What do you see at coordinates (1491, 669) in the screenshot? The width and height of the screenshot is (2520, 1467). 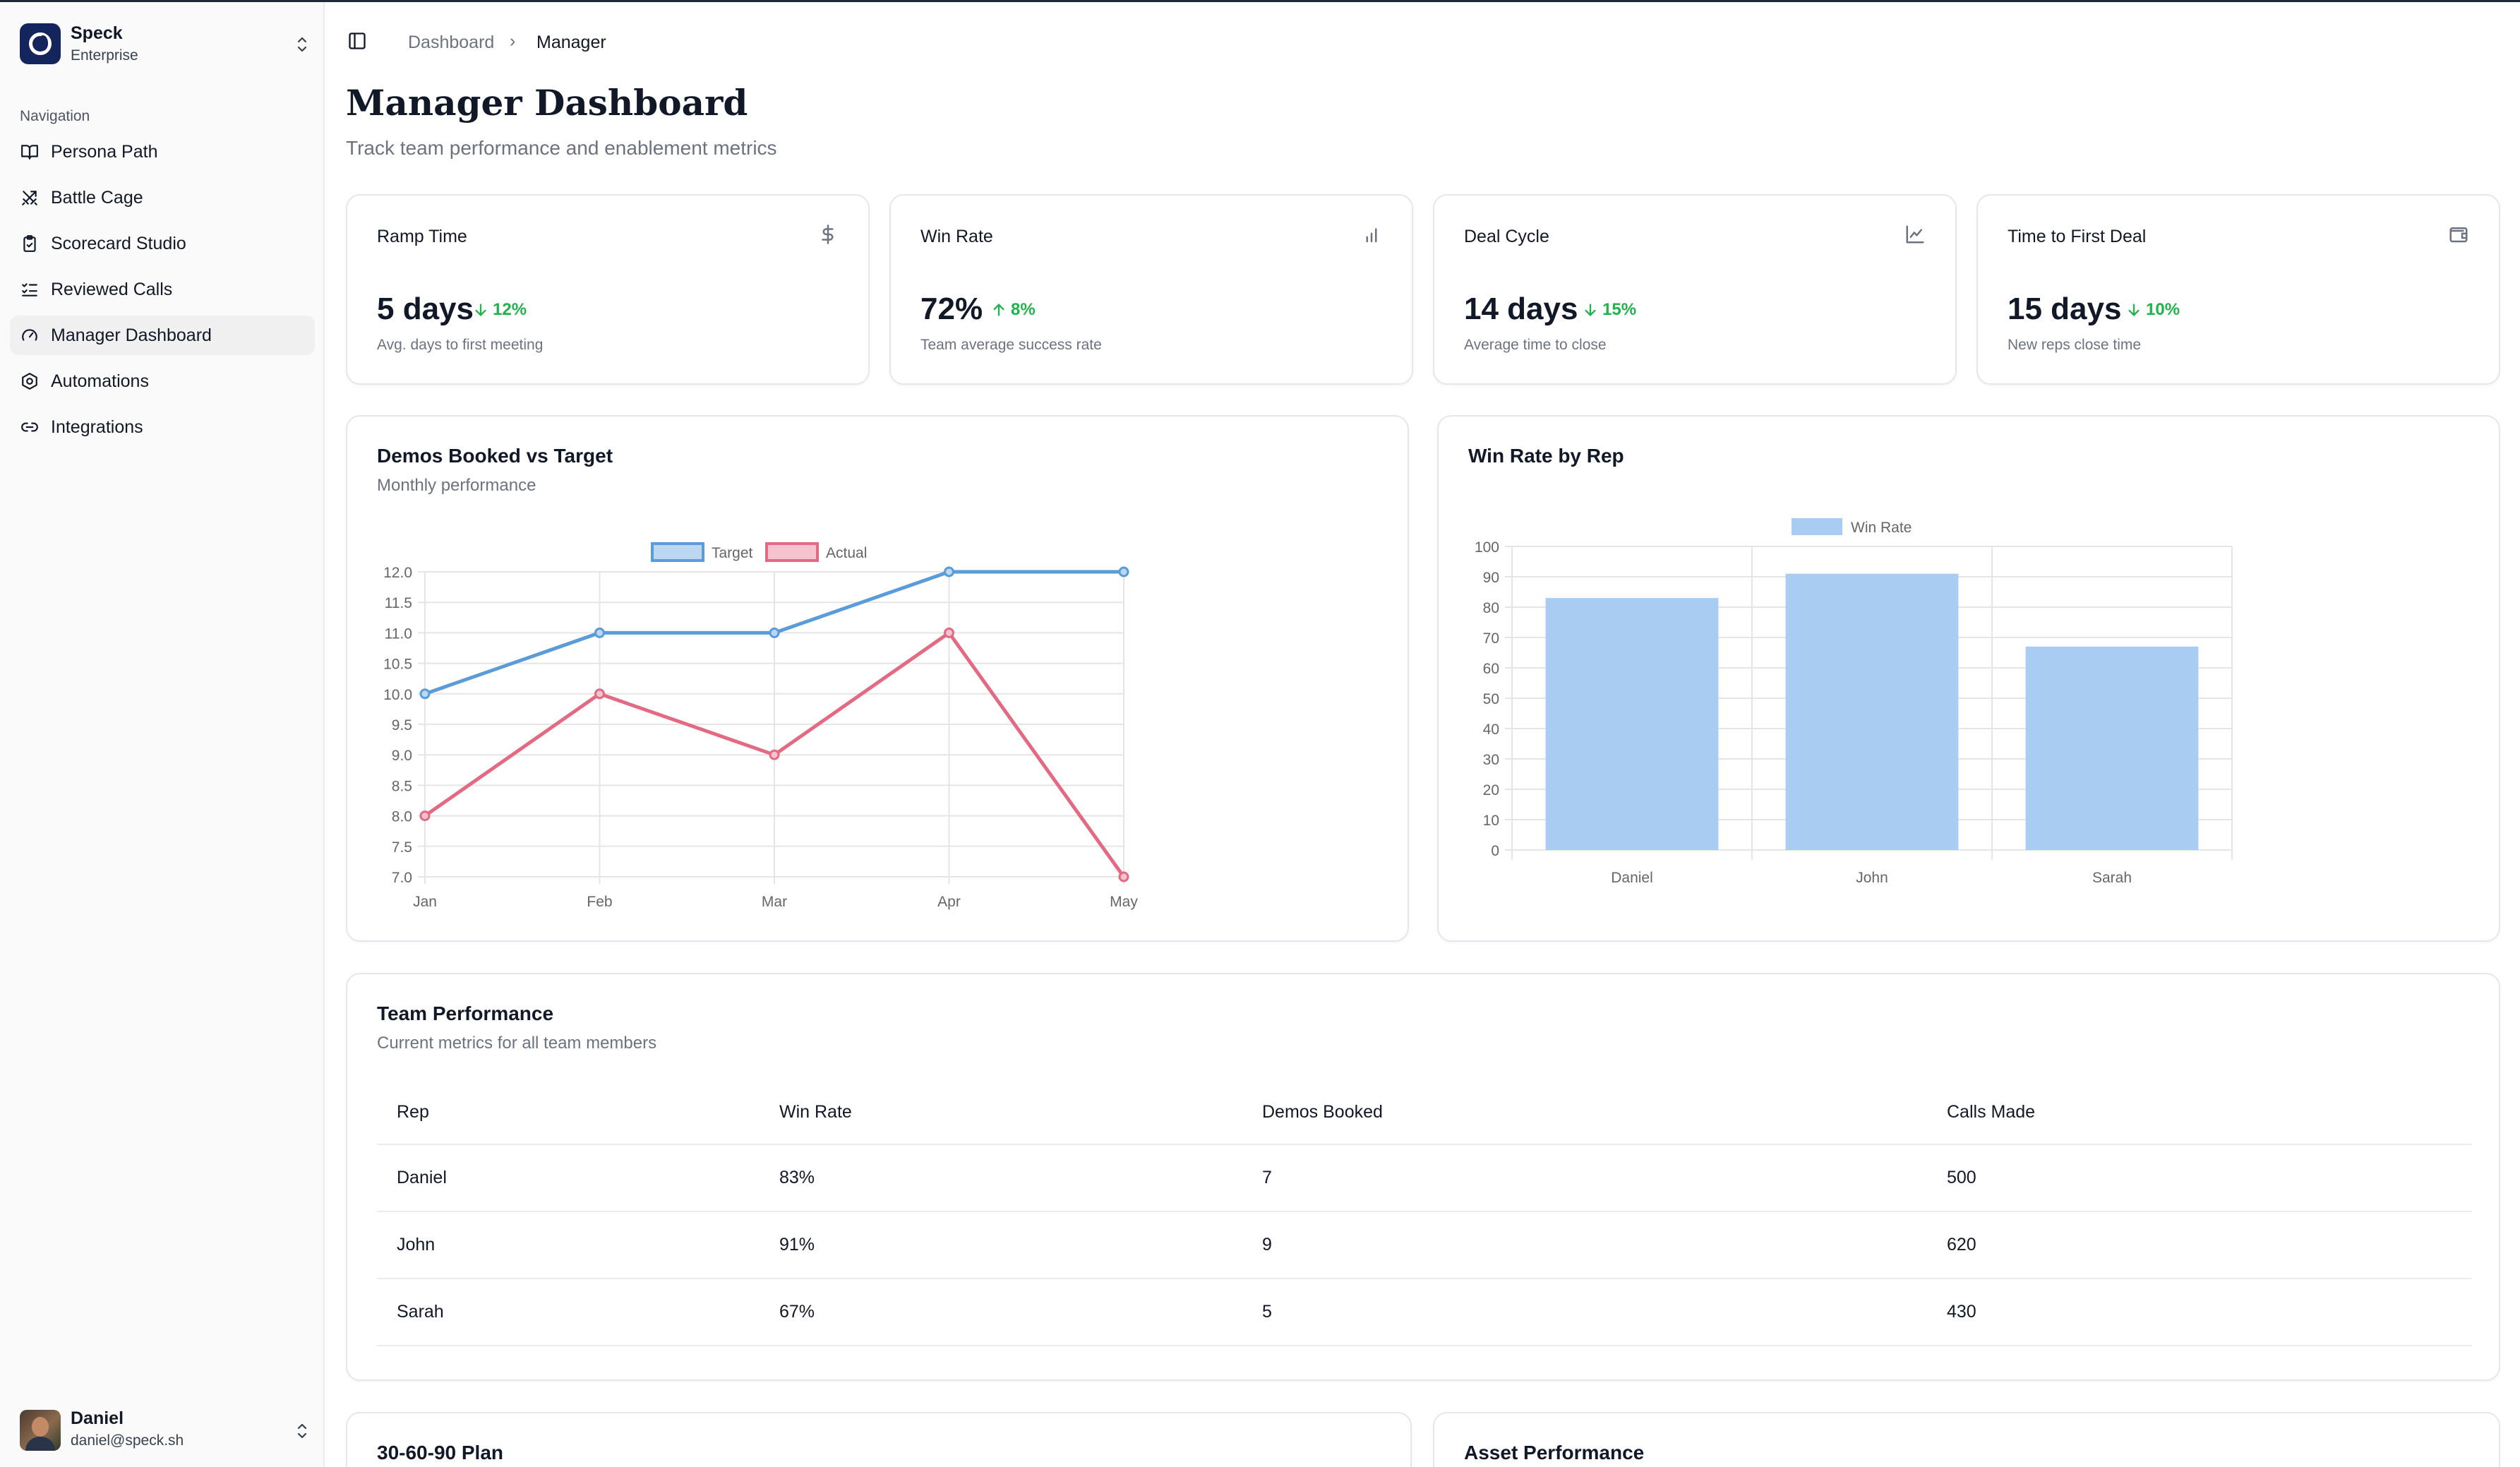 I see `y-tick-label: 60` at bounding box center [1491, 669].